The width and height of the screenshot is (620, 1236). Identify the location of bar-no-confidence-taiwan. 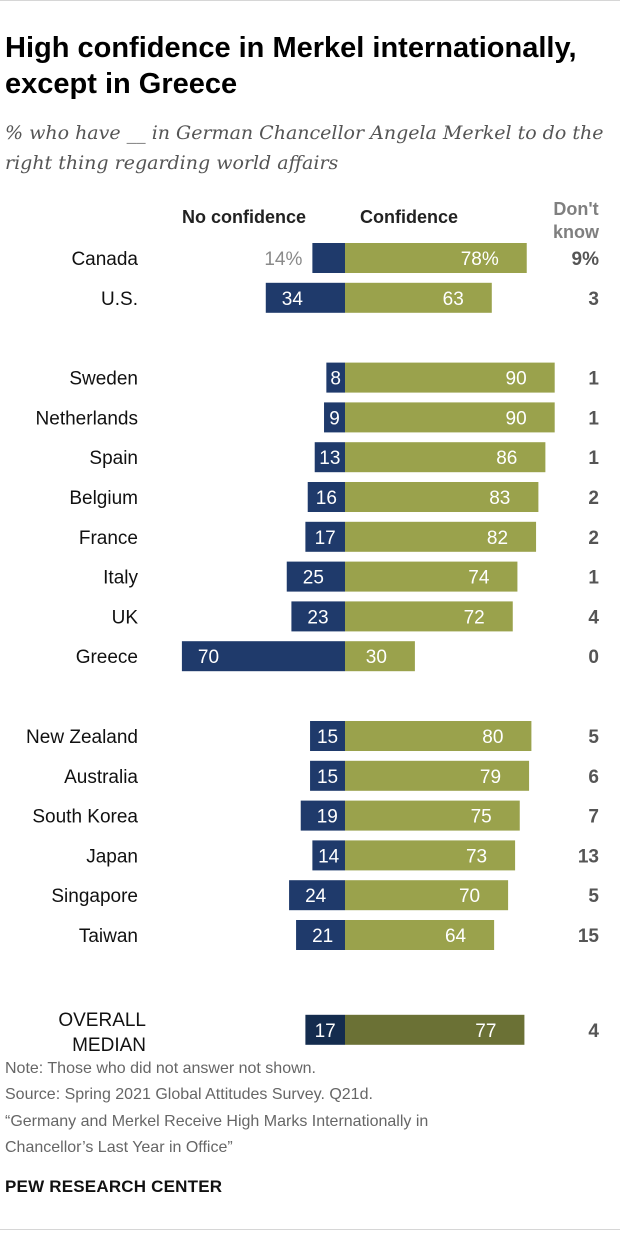
(320, 935).